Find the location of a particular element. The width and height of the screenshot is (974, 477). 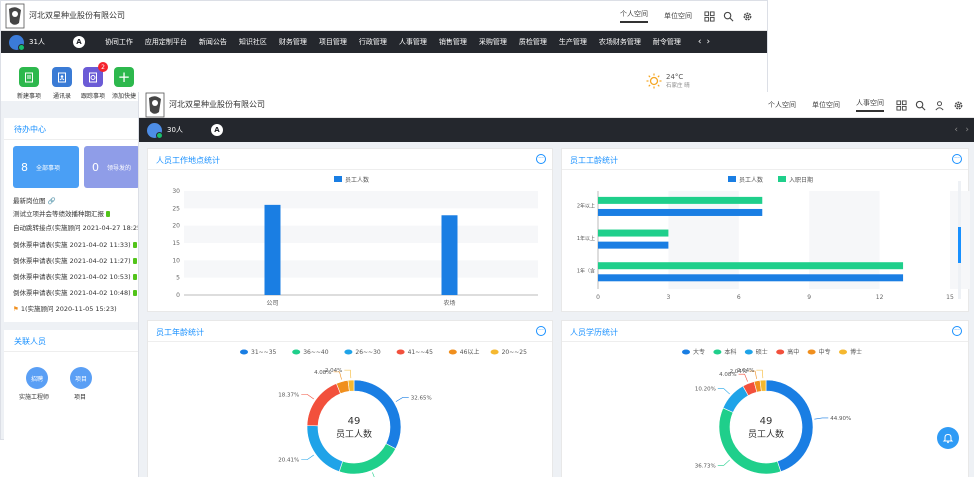

chart-card-seniority: 员工工龄统计 ··· 员工人数 入职日期 0 3 6 9 12 15 1年（含 1年以上 2年以上 is located at coordinates (765, 230).